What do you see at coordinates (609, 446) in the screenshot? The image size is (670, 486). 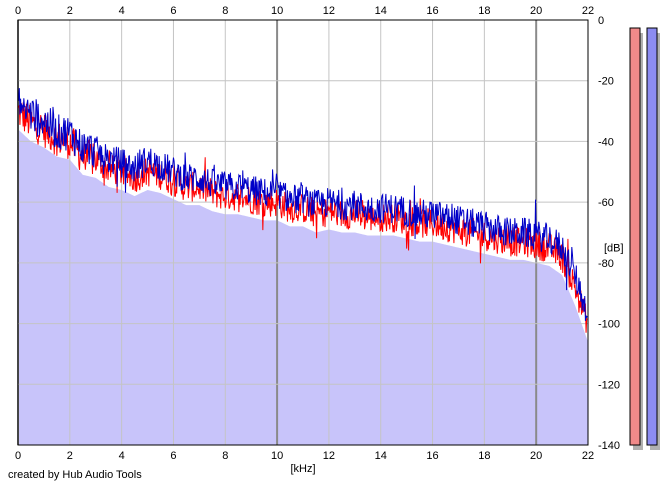 I see `y-tick-label: -140` at bounding box center [609, 446].